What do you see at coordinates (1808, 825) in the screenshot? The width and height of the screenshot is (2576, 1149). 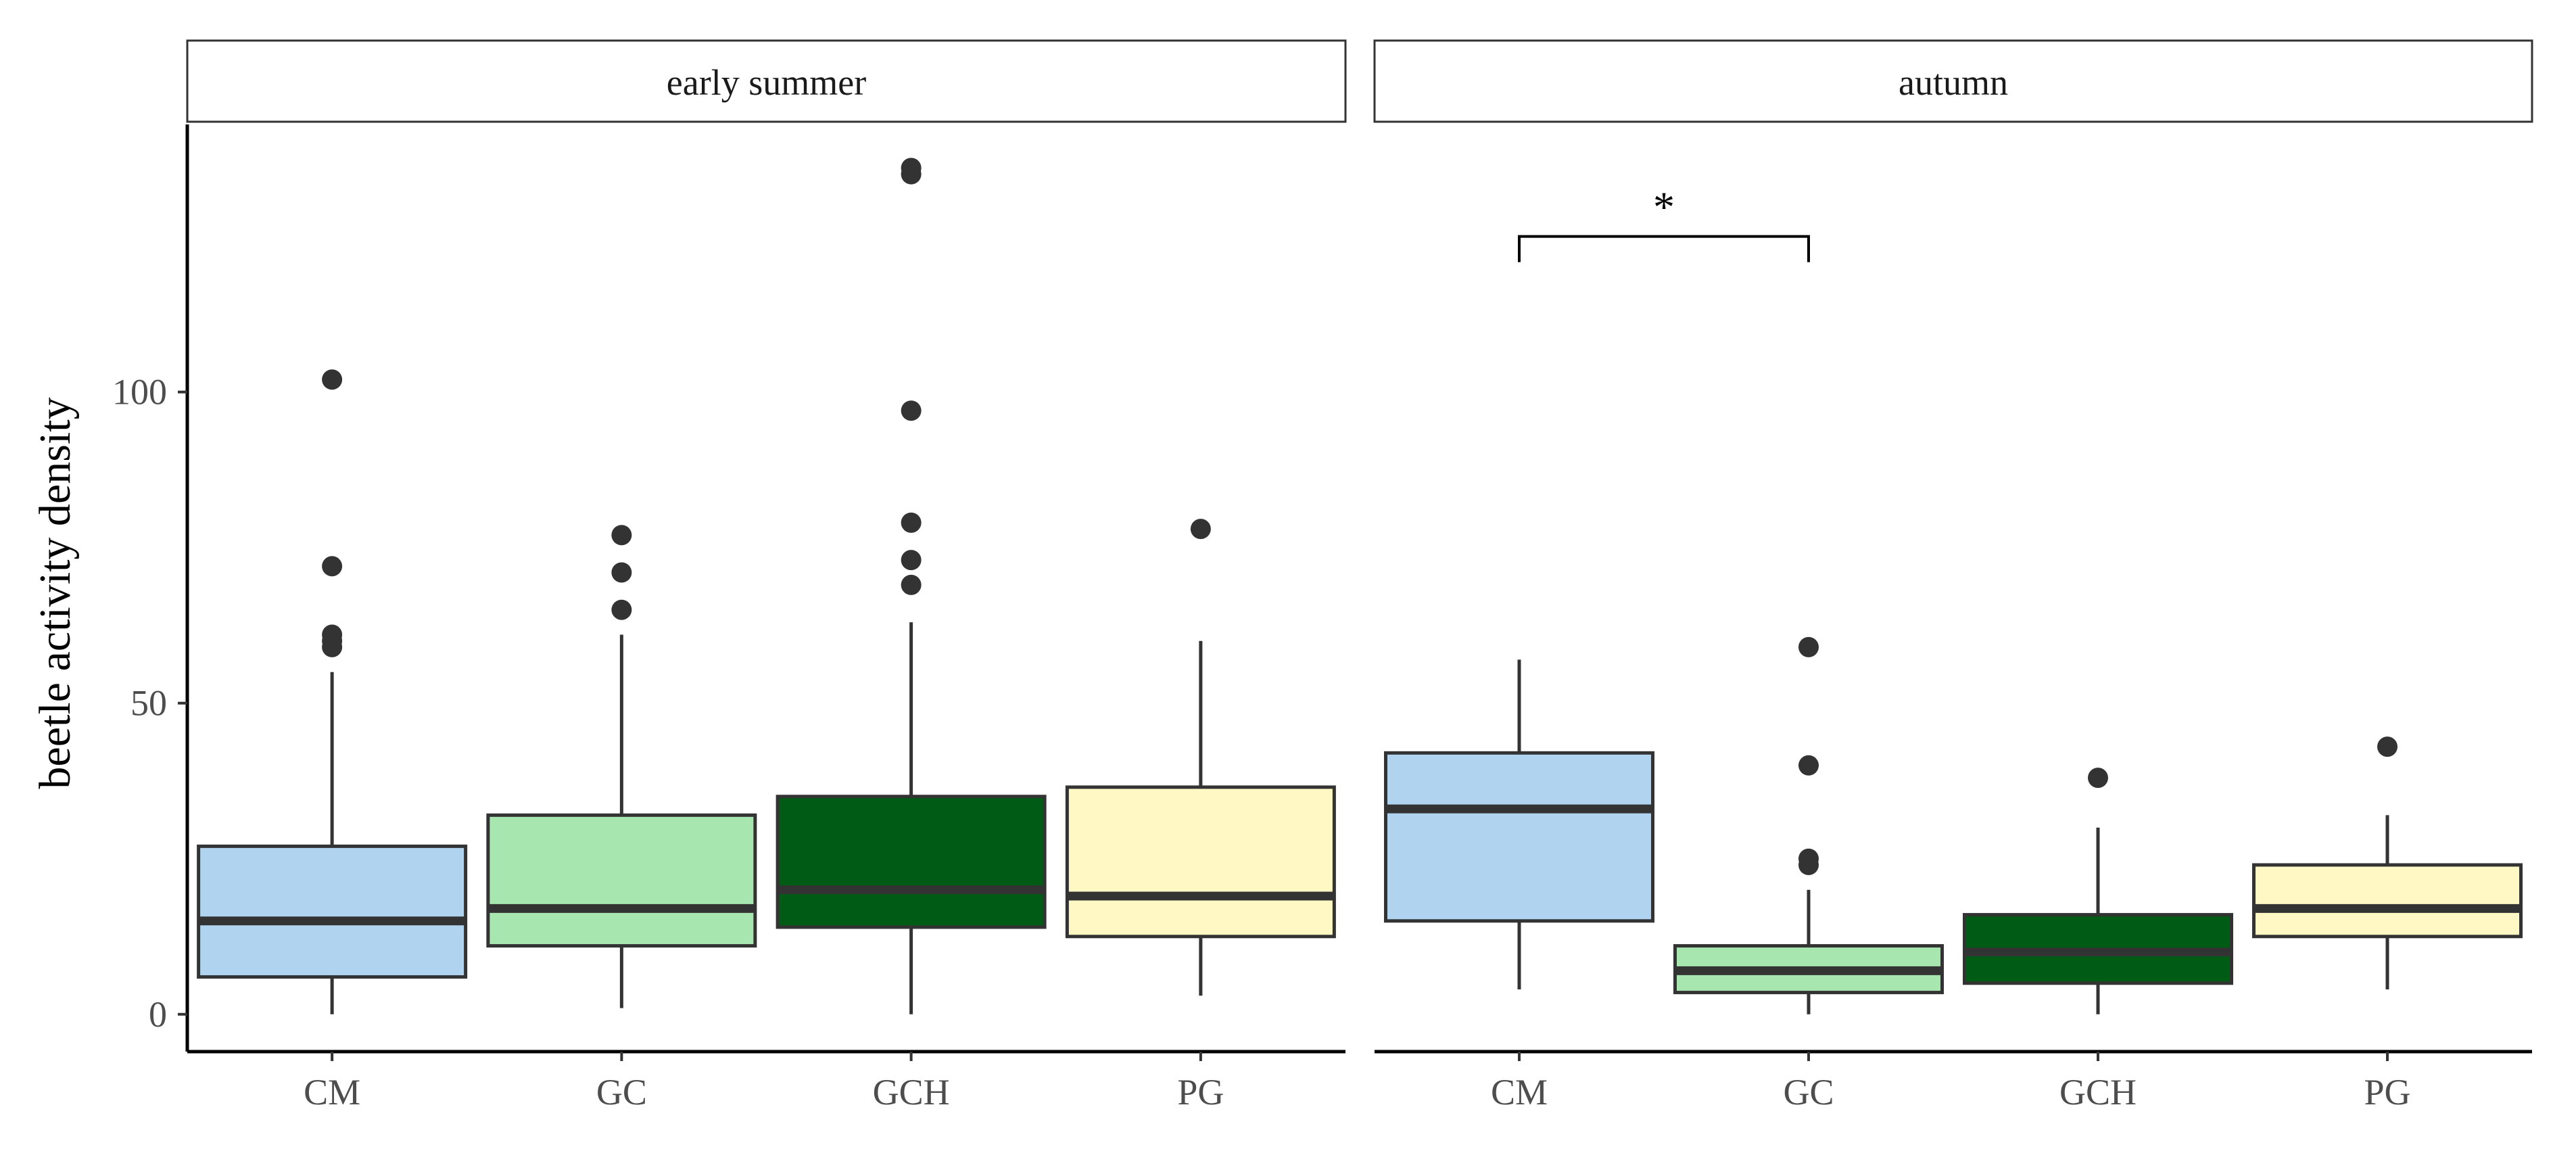 I see `box-group-autumn-gc` at bounding box center [1808, 825].